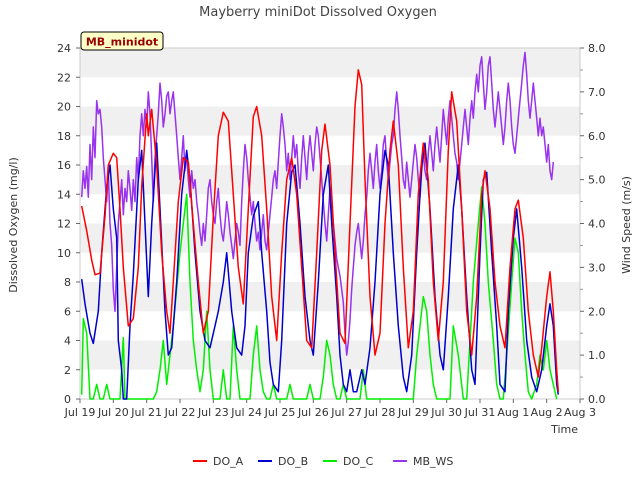  I want to click on y-axis-label: Dissolved Oxygen (mg/l), so click(13, 224).